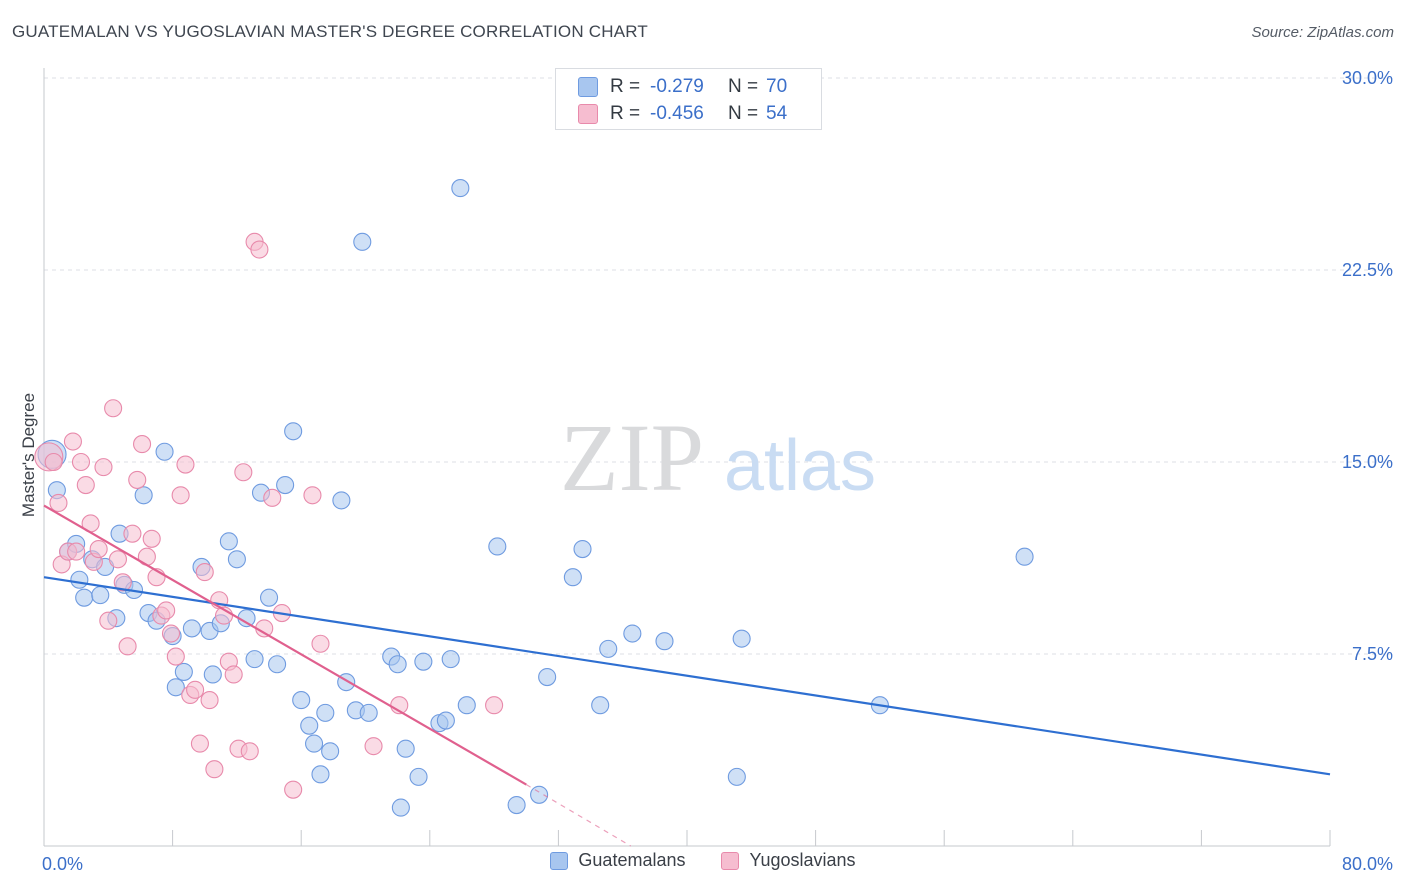 Image resolution: width=1406 pixels, height=892 pixels. Describe the element at coordinates (703, 860) in the screenshot. I see `chart-legend: Guatemalans Yugoslavians` at that location.